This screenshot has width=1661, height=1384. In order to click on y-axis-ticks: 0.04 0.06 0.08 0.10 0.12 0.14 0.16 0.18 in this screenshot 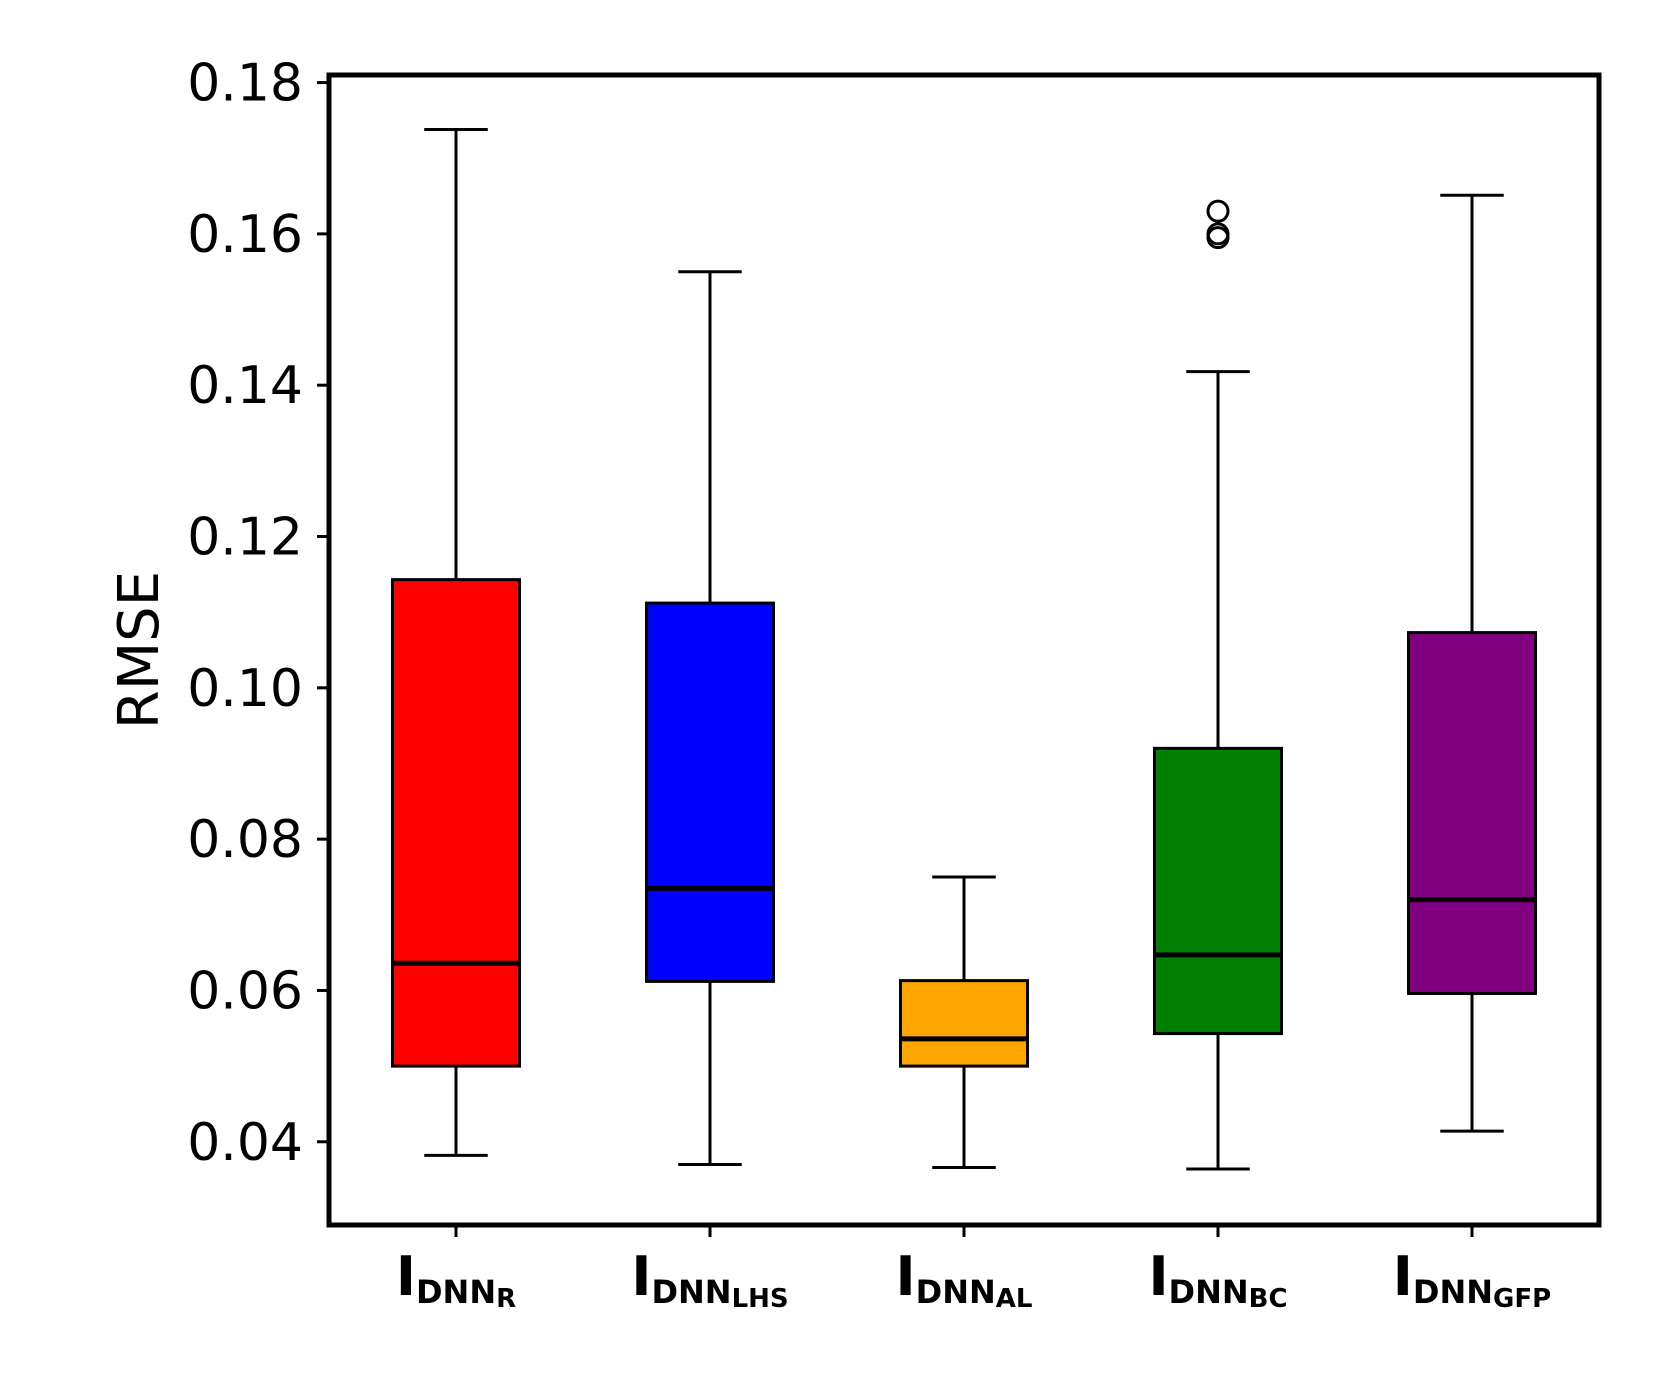, I will do `click(258, 613)`.